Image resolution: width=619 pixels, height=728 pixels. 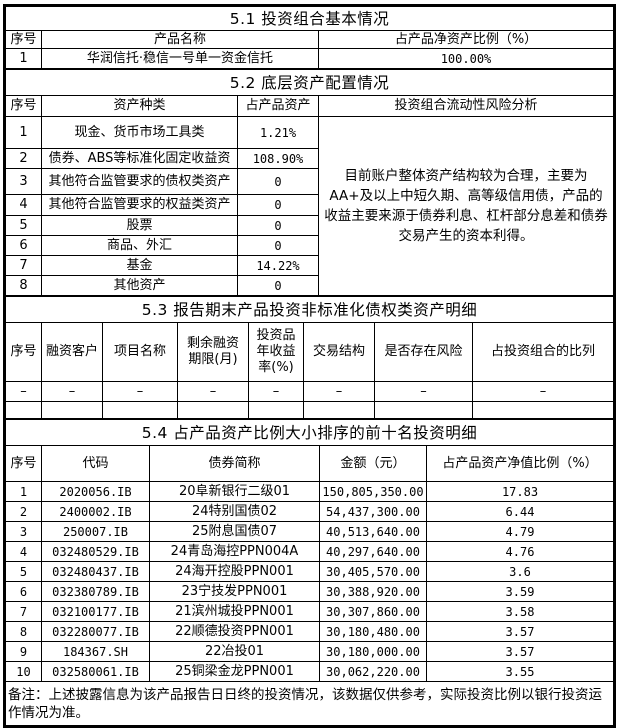 I want to click on cell: 其他资产, so click(x=139, y=285).